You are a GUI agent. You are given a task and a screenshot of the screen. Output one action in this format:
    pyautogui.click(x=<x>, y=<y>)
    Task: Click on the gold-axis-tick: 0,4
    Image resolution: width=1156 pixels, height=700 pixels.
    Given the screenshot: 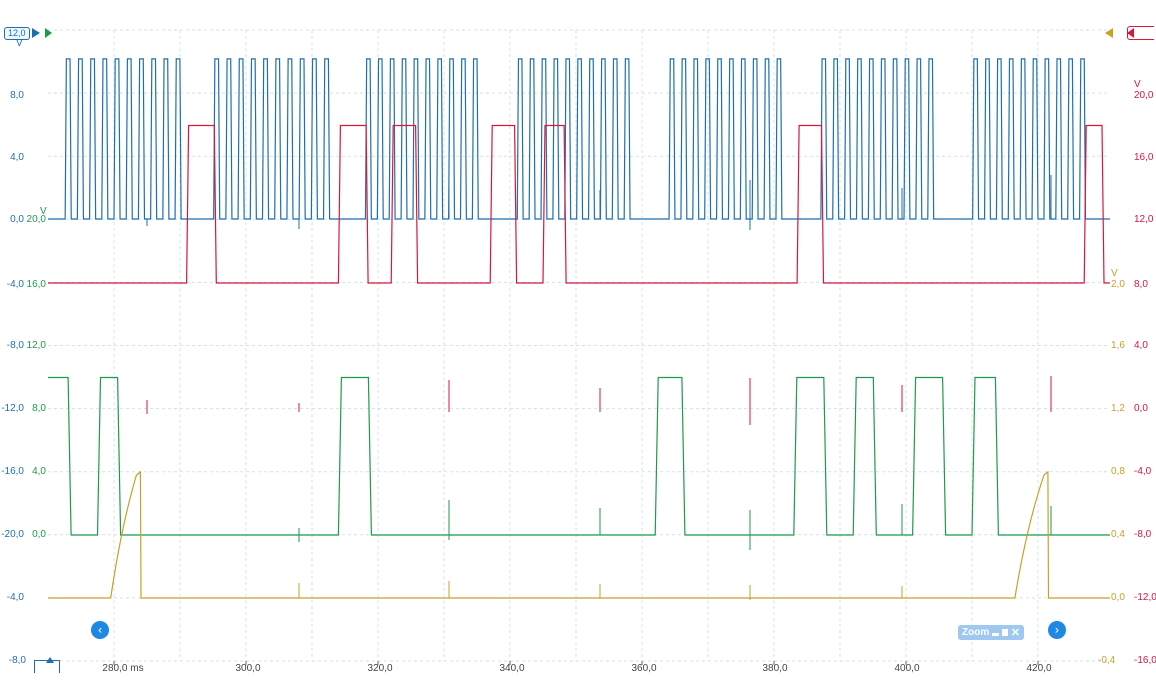 What is the action you would take?
    pyautogui.click(x=1118, y=534)
    